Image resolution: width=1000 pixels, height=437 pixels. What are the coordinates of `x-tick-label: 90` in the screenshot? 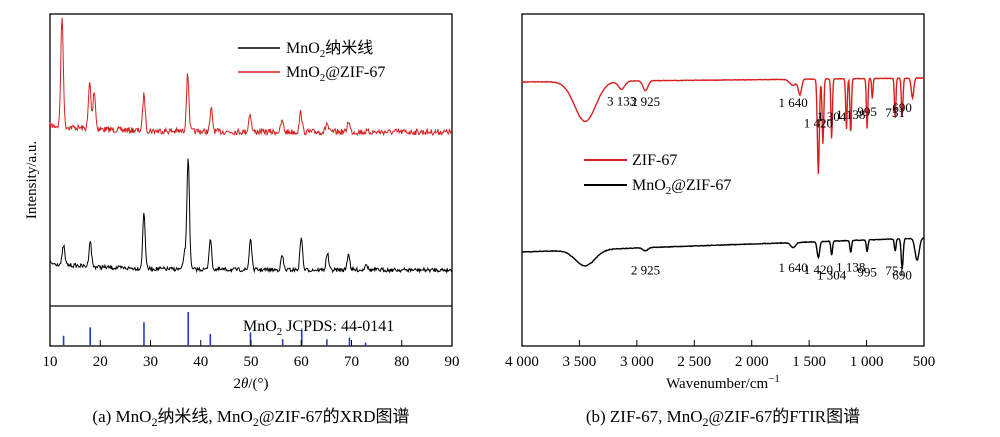 It's located at (452, 362).